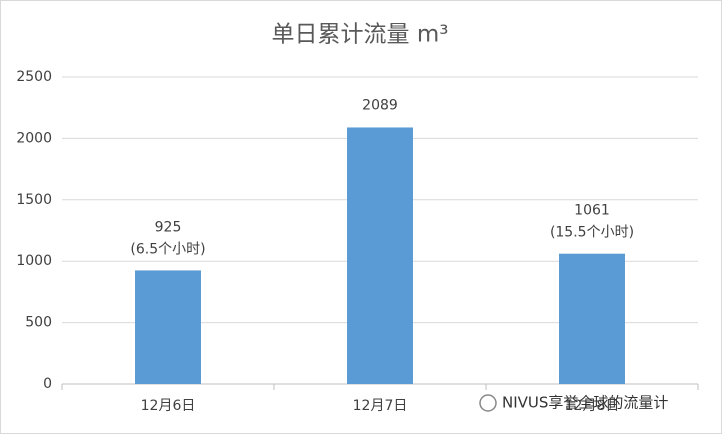  I want to click on watermark-icon, so click(488, 403).